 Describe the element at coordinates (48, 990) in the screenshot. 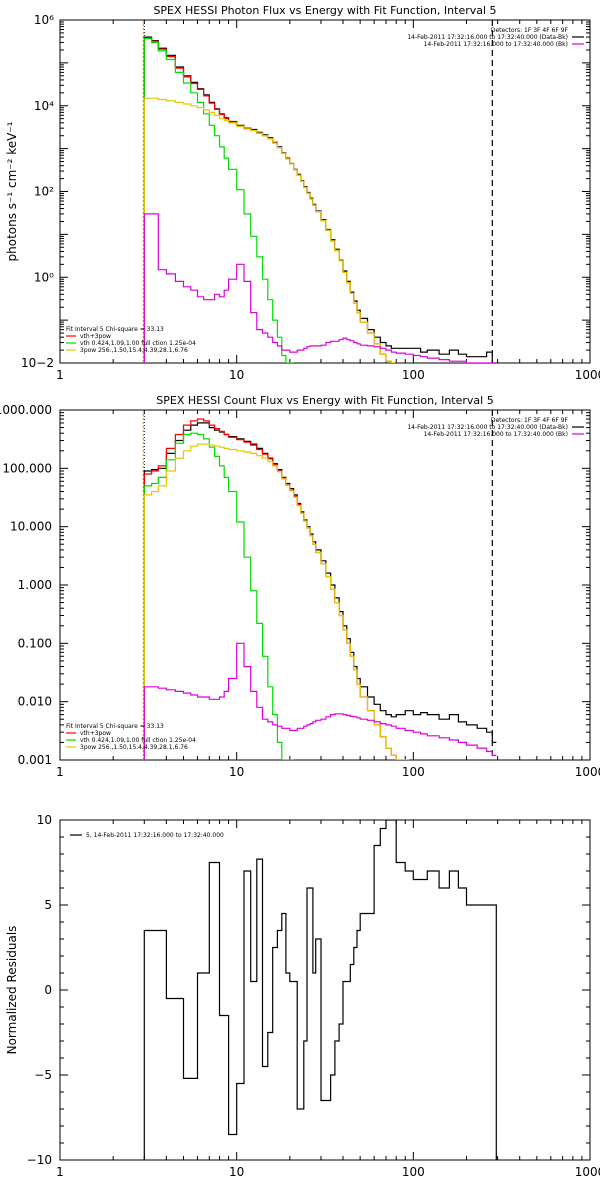

I see `y-tick-label: 0` at that location.